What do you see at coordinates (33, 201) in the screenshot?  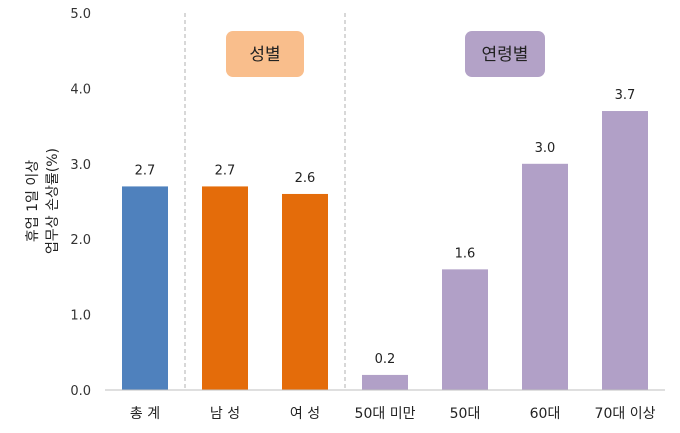 I see `y-axis-title-line-1: 휴업 1일 이상` at bounding box center [33, 201].